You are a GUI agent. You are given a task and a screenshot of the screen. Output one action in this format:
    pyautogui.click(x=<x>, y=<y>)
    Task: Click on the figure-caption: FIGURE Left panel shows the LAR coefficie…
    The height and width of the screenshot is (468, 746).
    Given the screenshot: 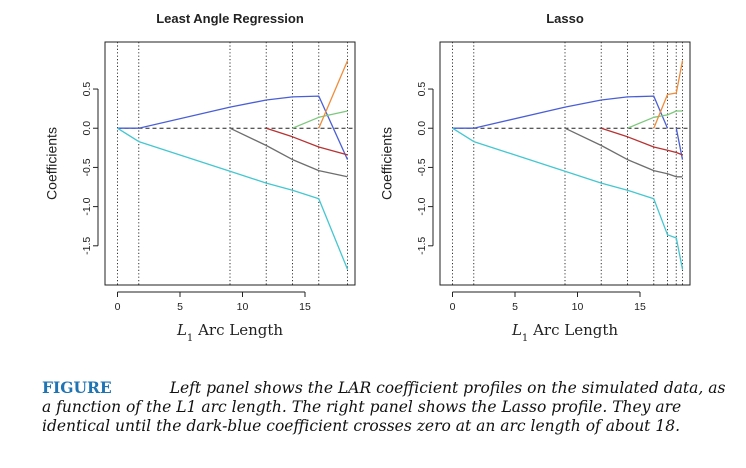 What is the action you would take?
    pyautogui.click(x=387, y=407)
    